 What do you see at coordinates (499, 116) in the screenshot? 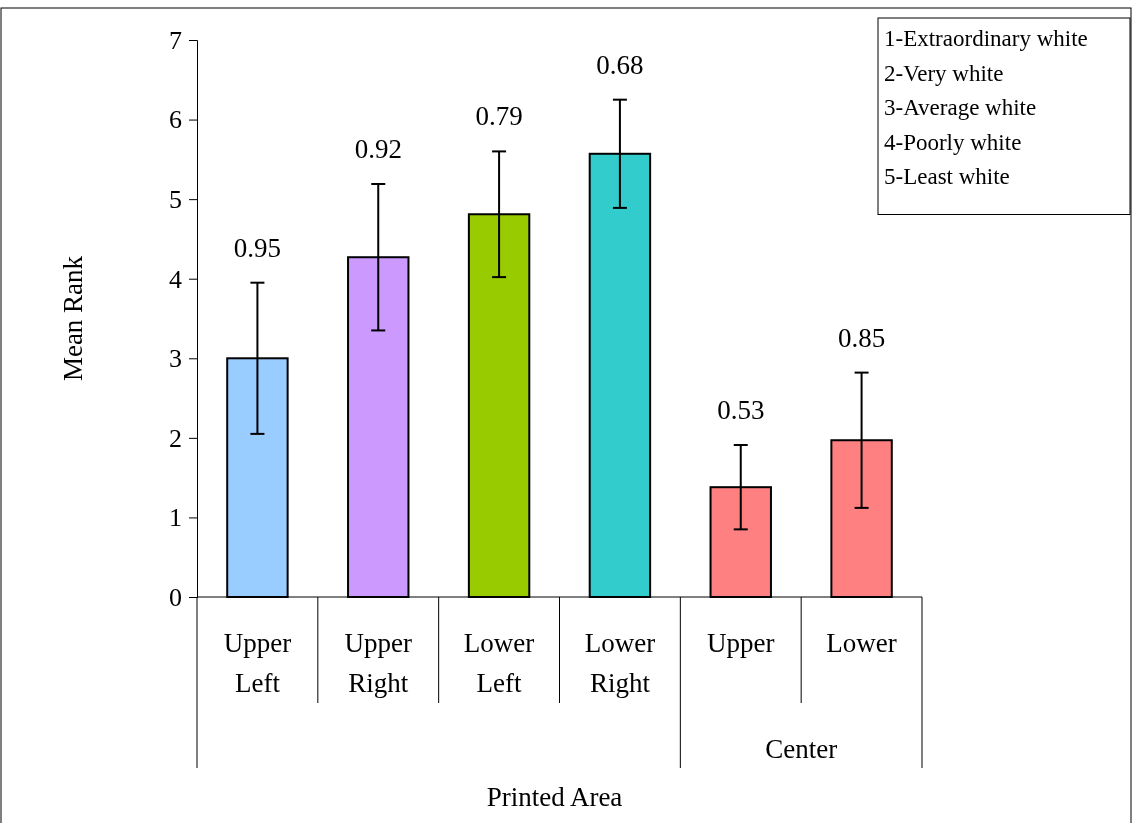
I see `annotation: 0.79` at bounding box center [499, 116].